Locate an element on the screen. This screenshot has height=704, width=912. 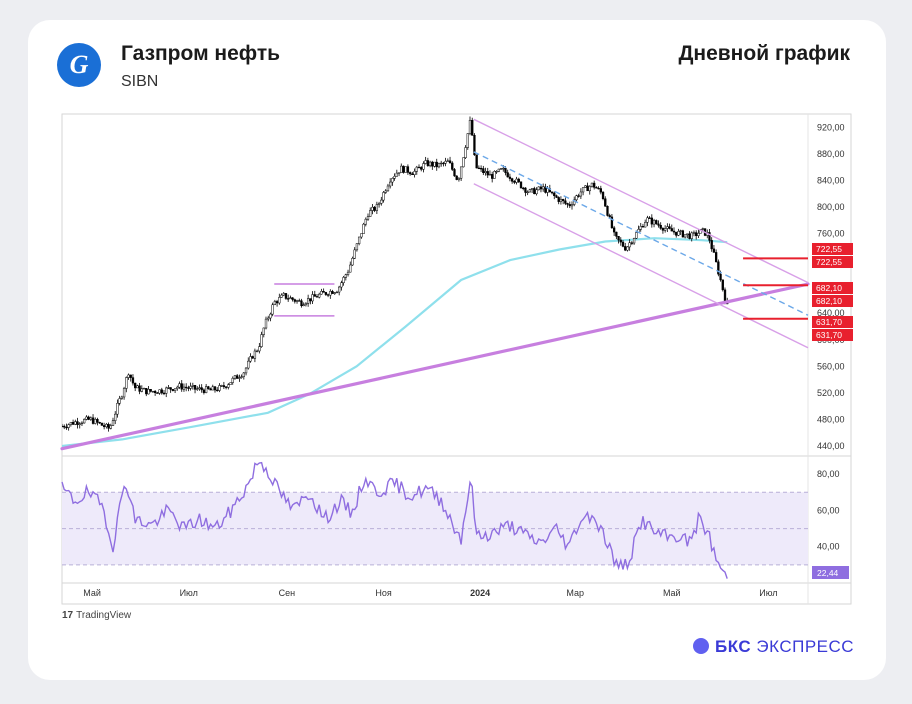
channel-upper-line is located at coordinates (641, 201).